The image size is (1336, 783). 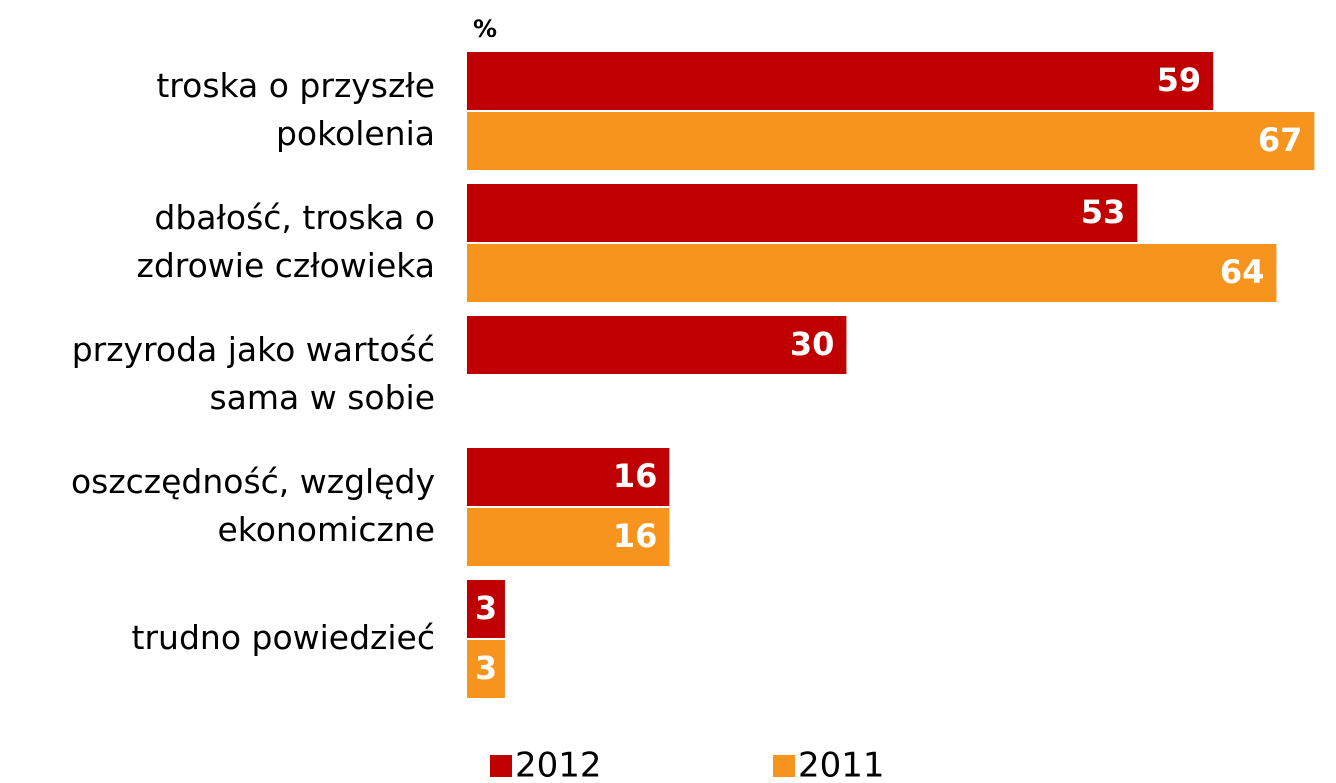 What do you see at coordinates (326, 529) in the screenshot?
I see `category-line: ekonomiczne` at bounding box center [326, 529].